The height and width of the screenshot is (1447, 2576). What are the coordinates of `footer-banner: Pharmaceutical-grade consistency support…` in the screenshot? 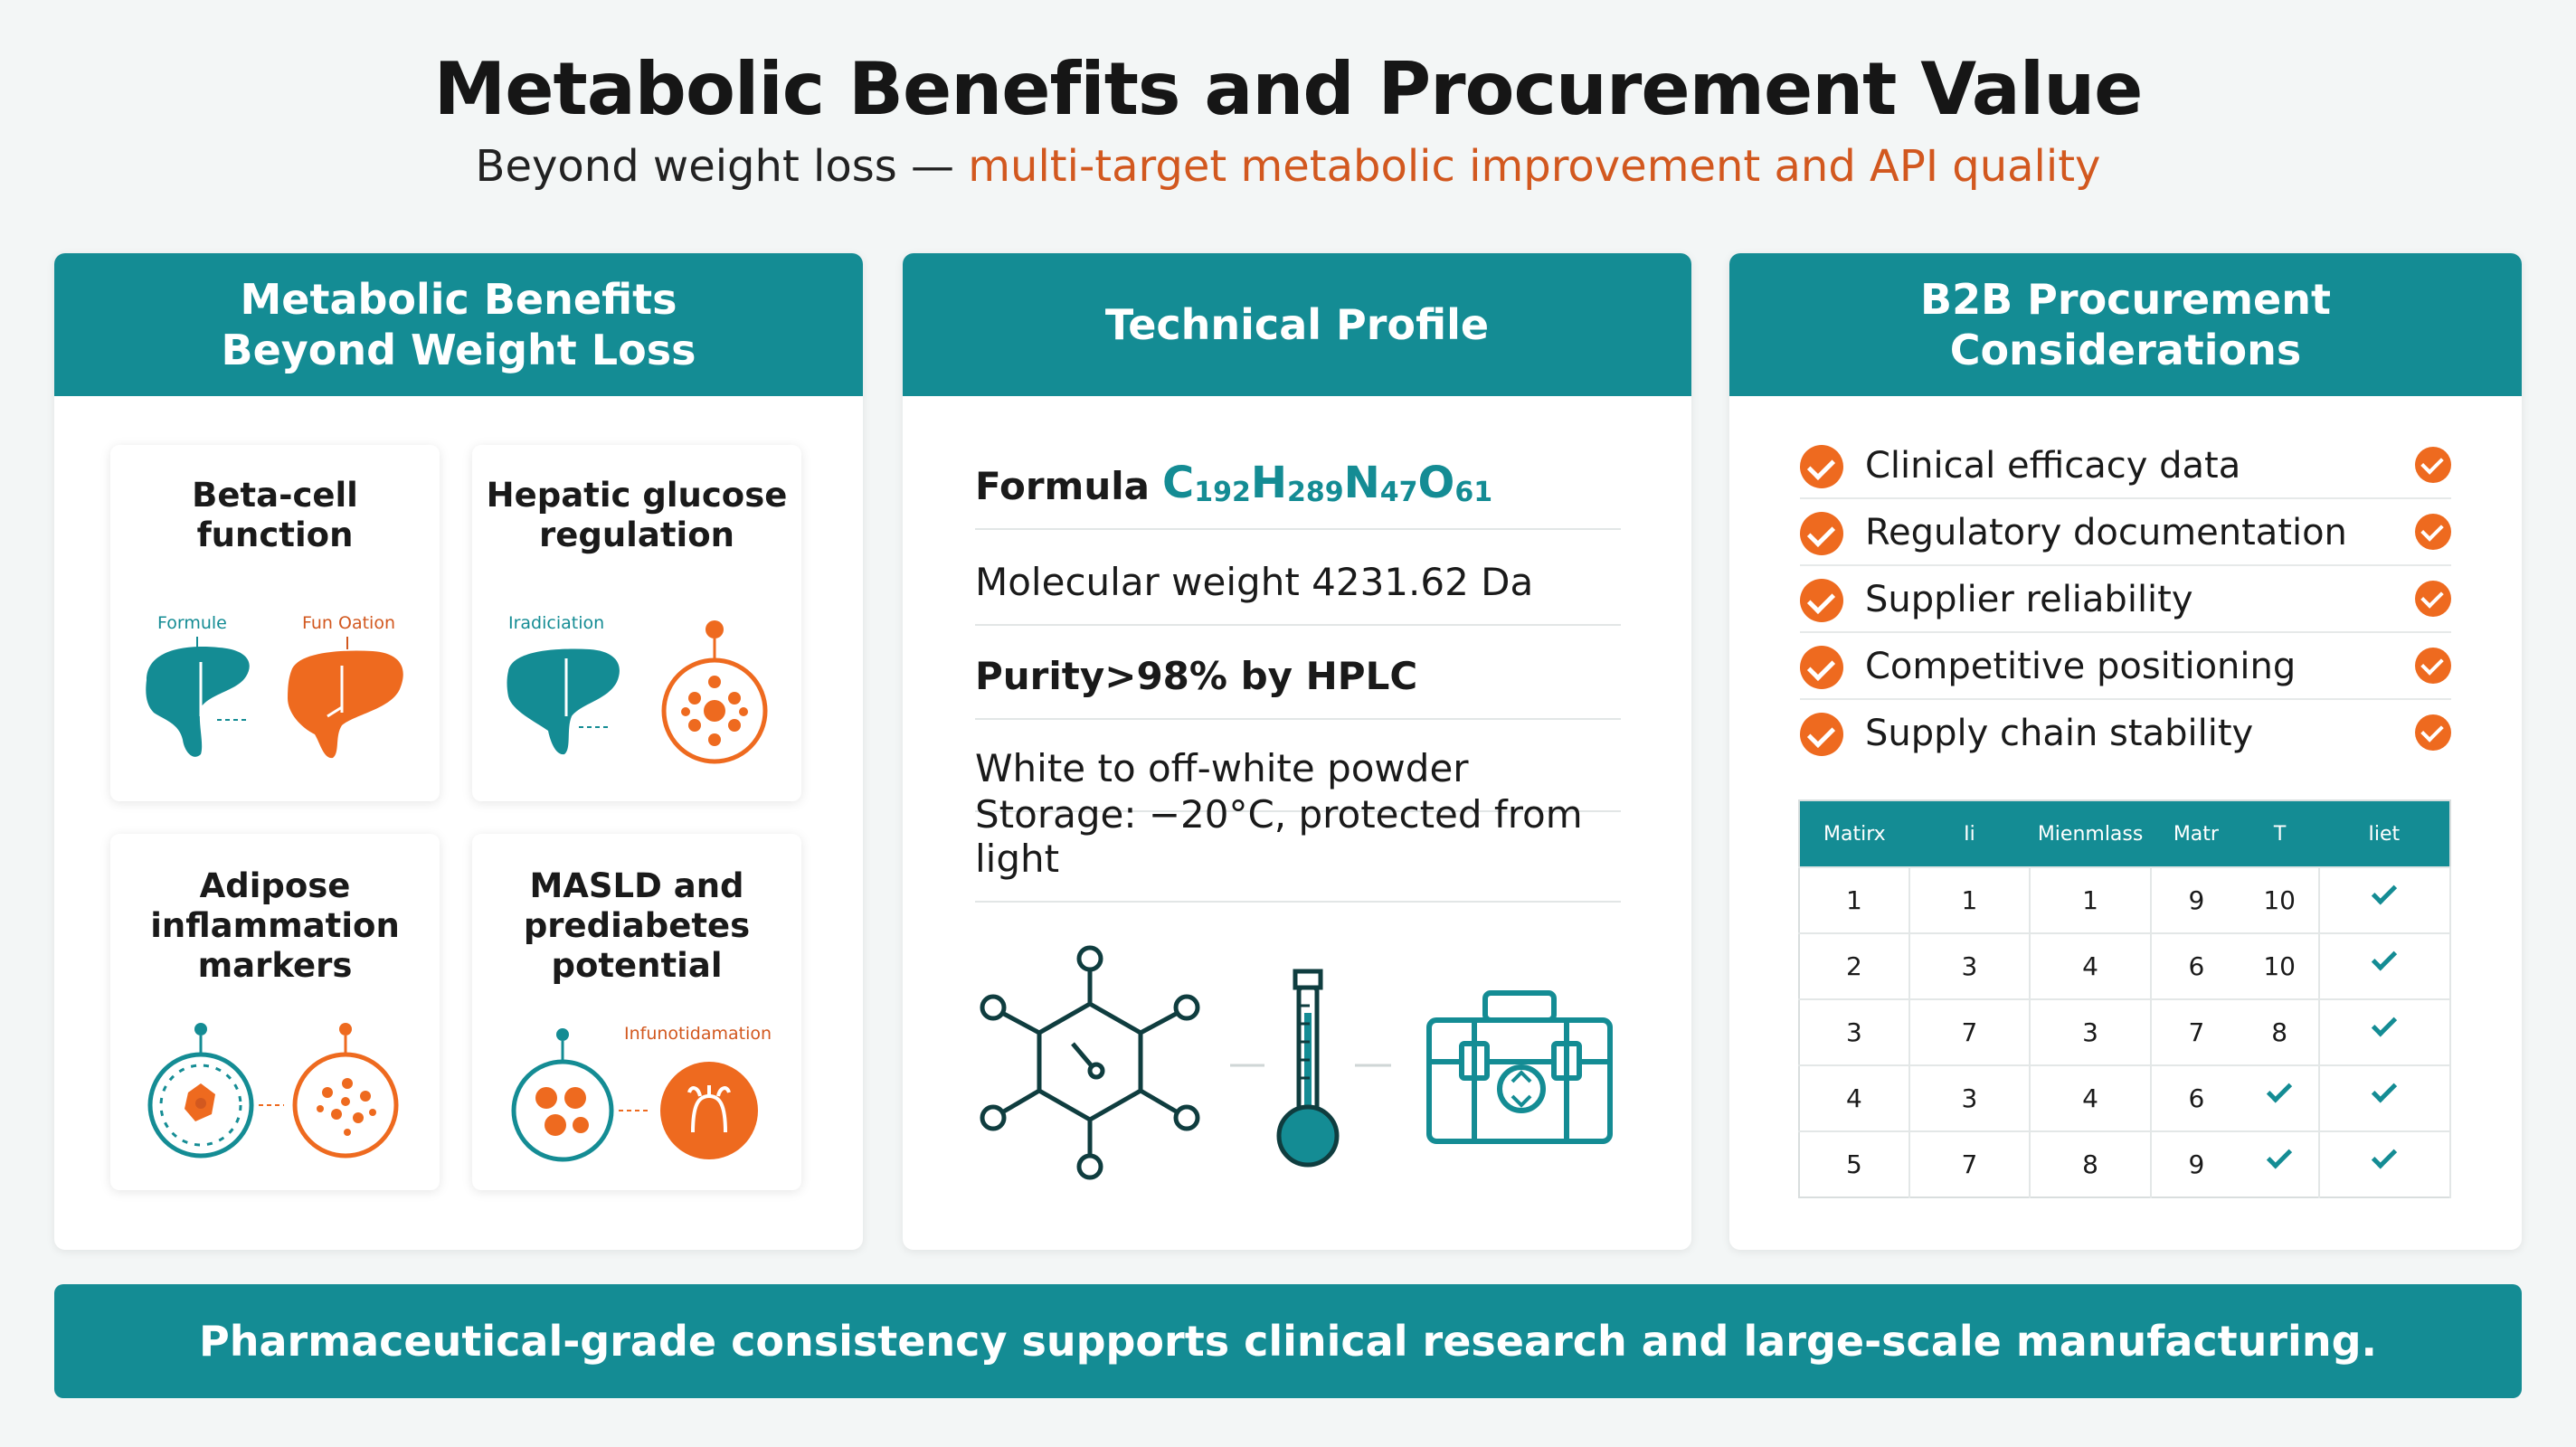 It's located at (1288, 1341).